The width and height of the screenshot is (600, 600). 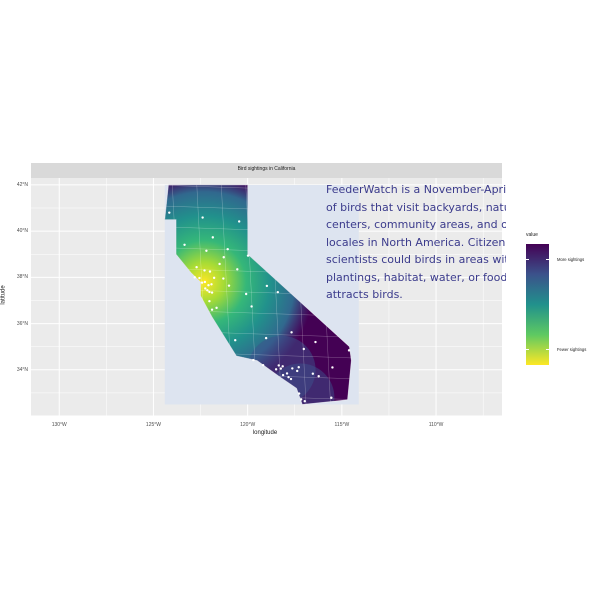 What do you see at coordinates (22, 323) in the screenshot?
I see `y-tick-label: 36°N` at bounding box center [22, 323].